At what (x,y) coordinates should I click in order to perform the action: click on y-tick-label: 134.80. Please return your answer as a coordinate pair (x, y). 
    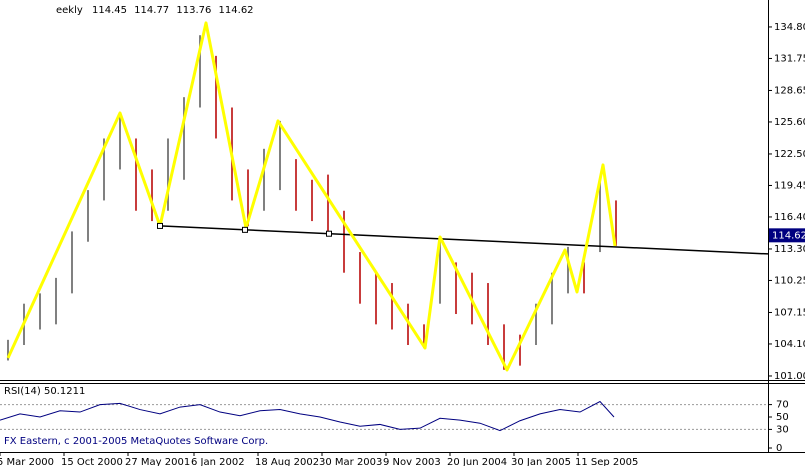
    Looking at the image, I should click on (789, 27).